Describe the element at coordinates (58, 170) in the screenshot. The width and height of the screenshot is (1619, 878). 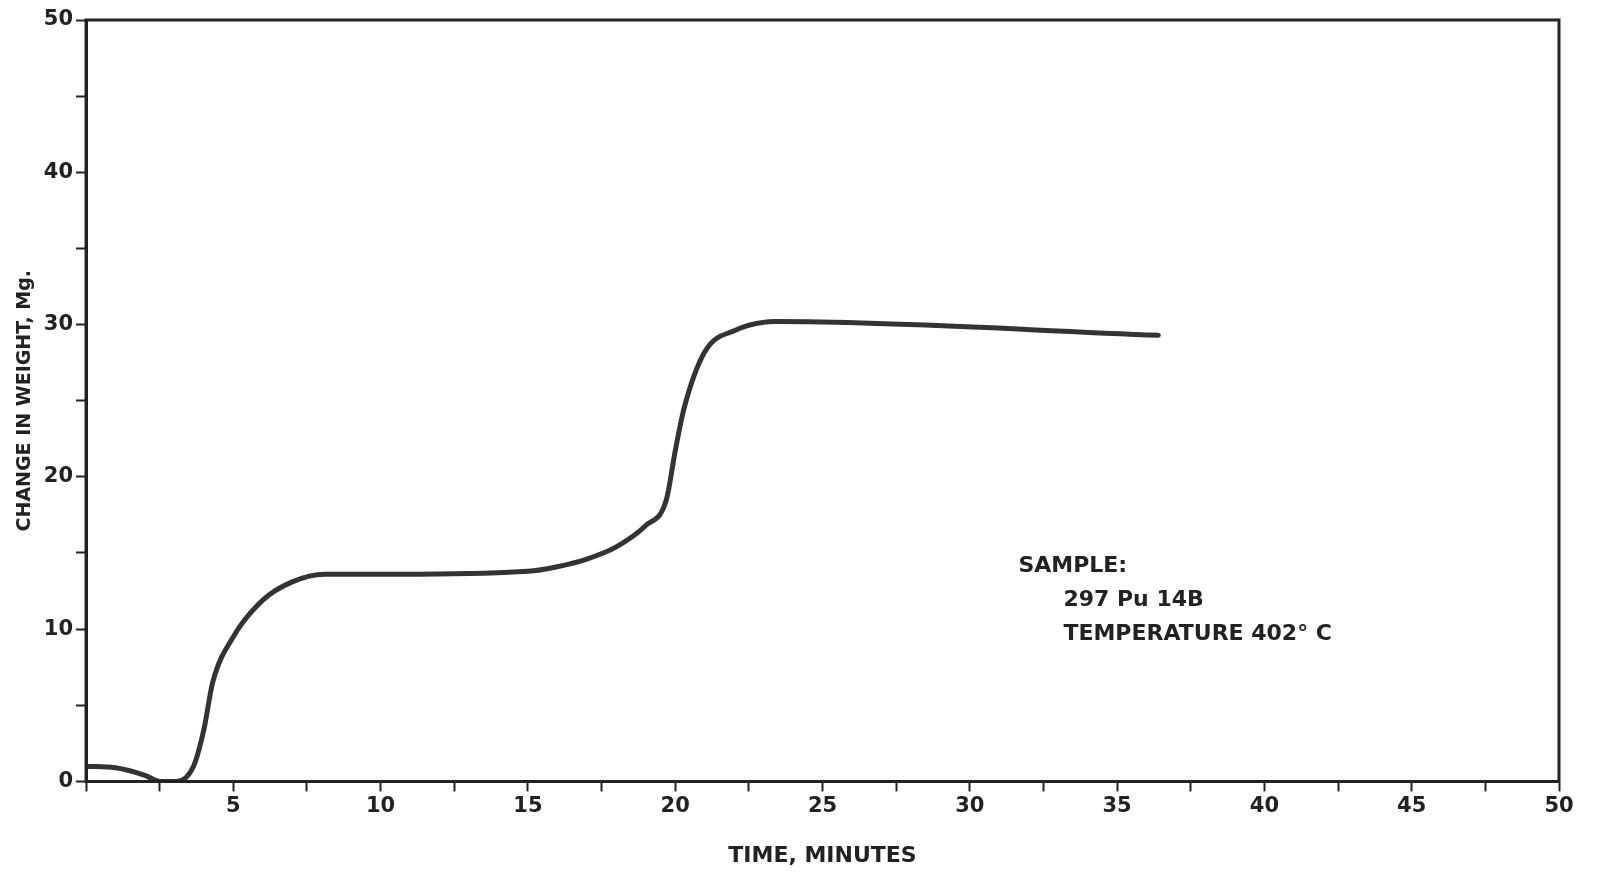
I see `y-tick-label: 40` at that location.